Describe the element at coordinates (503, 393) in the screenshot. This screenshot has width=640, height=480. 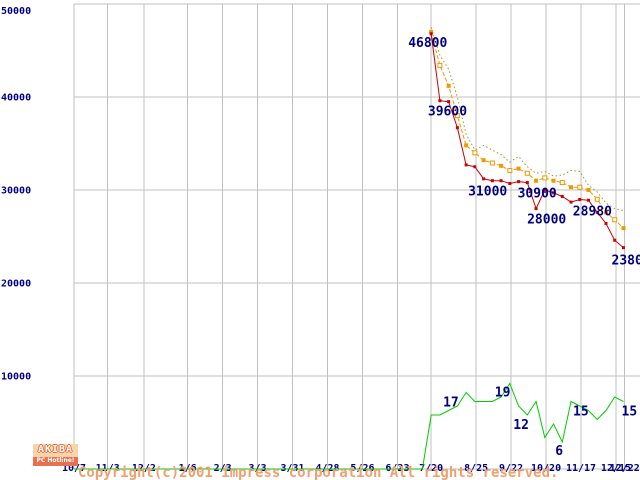
I see `shop-count-annotation: 19` at that location.